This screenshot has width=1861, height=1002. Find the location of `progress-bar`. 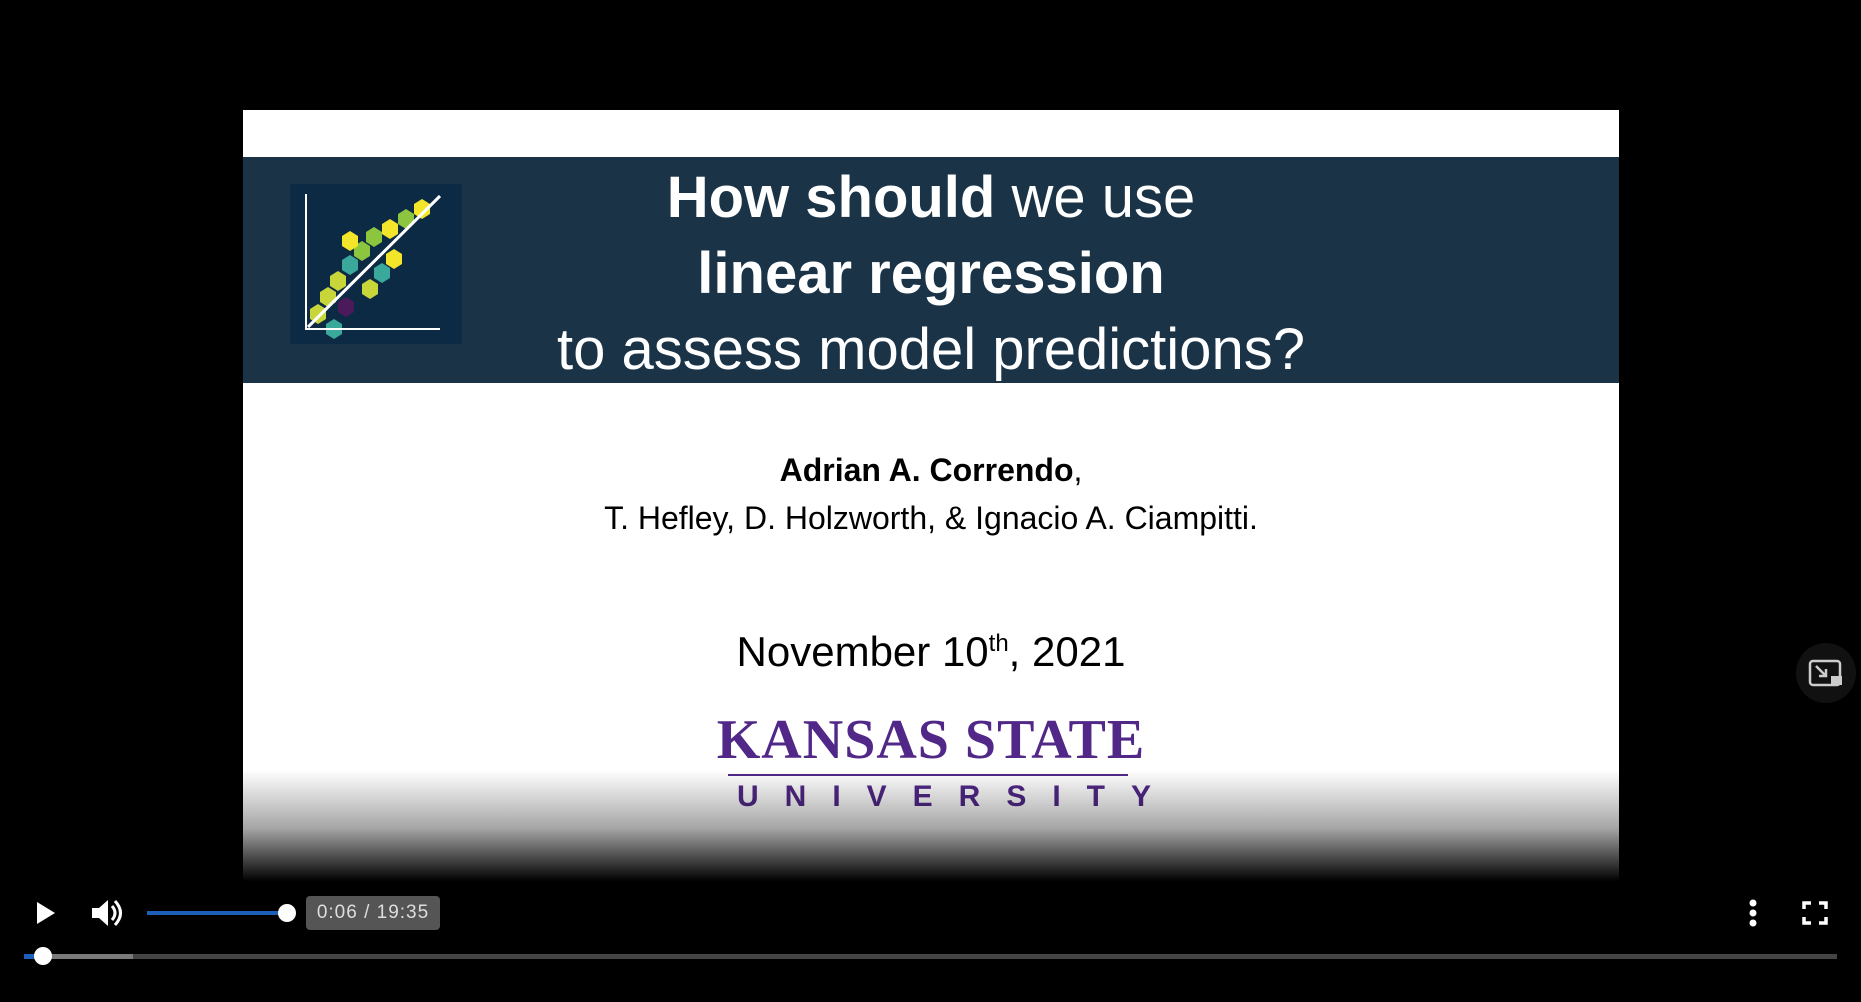

progress-bar is located at coordinates (930, 956).